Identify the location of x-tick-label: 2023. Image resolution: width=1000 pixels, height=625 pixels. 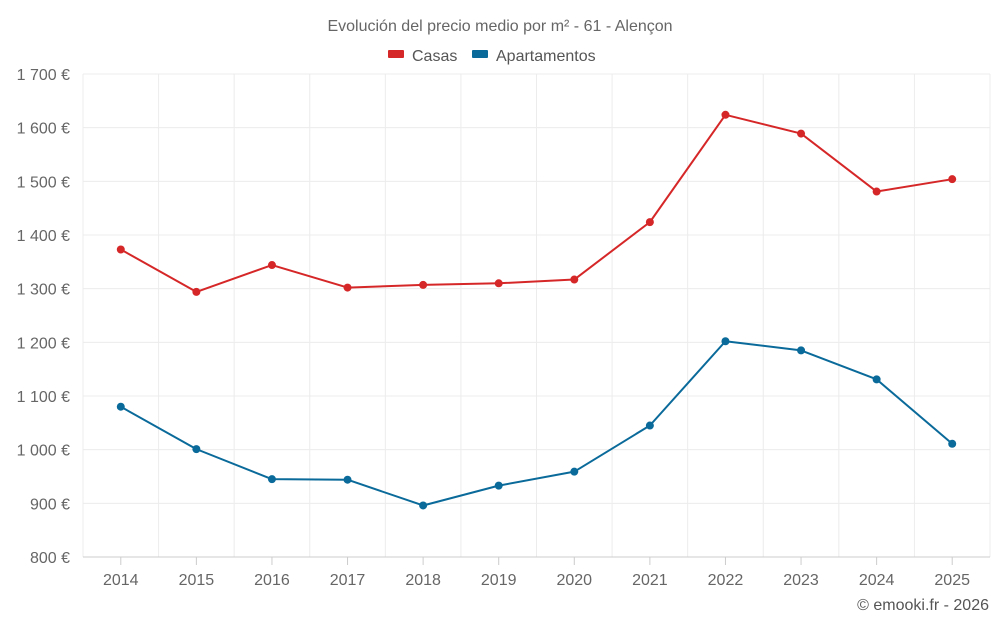
(801, 580).